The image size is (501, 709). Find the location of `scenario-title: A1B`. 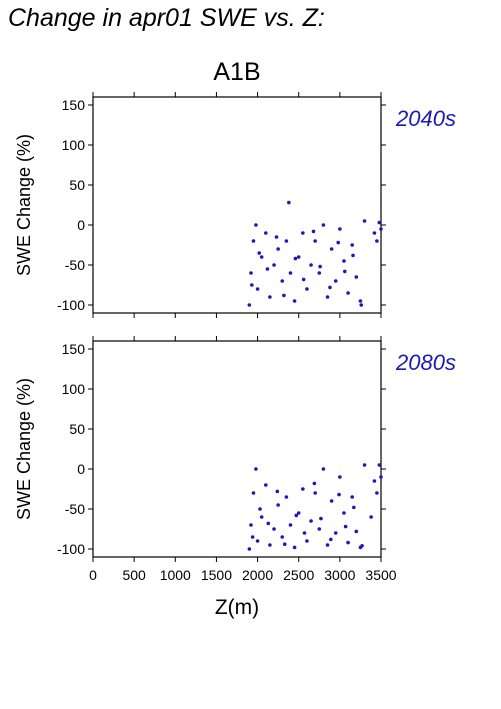

scenario-title: A1B is located at coordinates (236, 72).